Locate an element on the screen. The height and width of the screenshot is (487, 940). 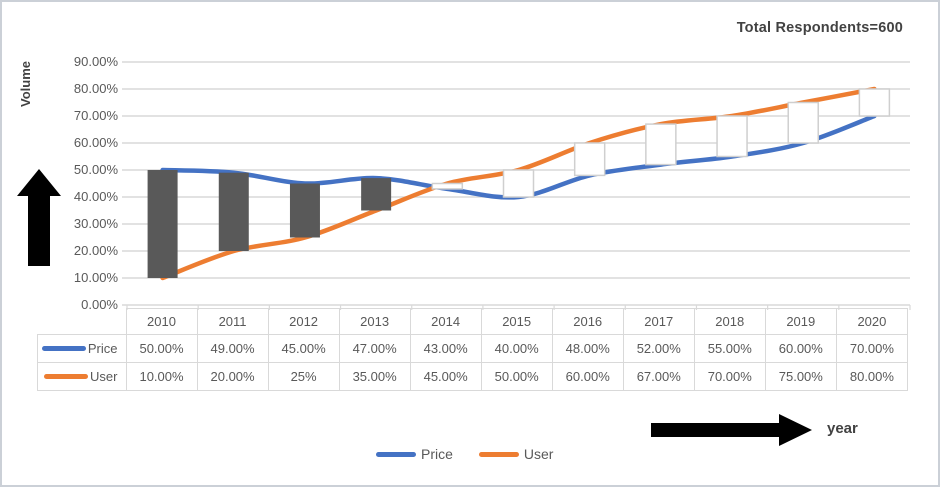
x-axis-title: year is located at coordinates (842, 428).